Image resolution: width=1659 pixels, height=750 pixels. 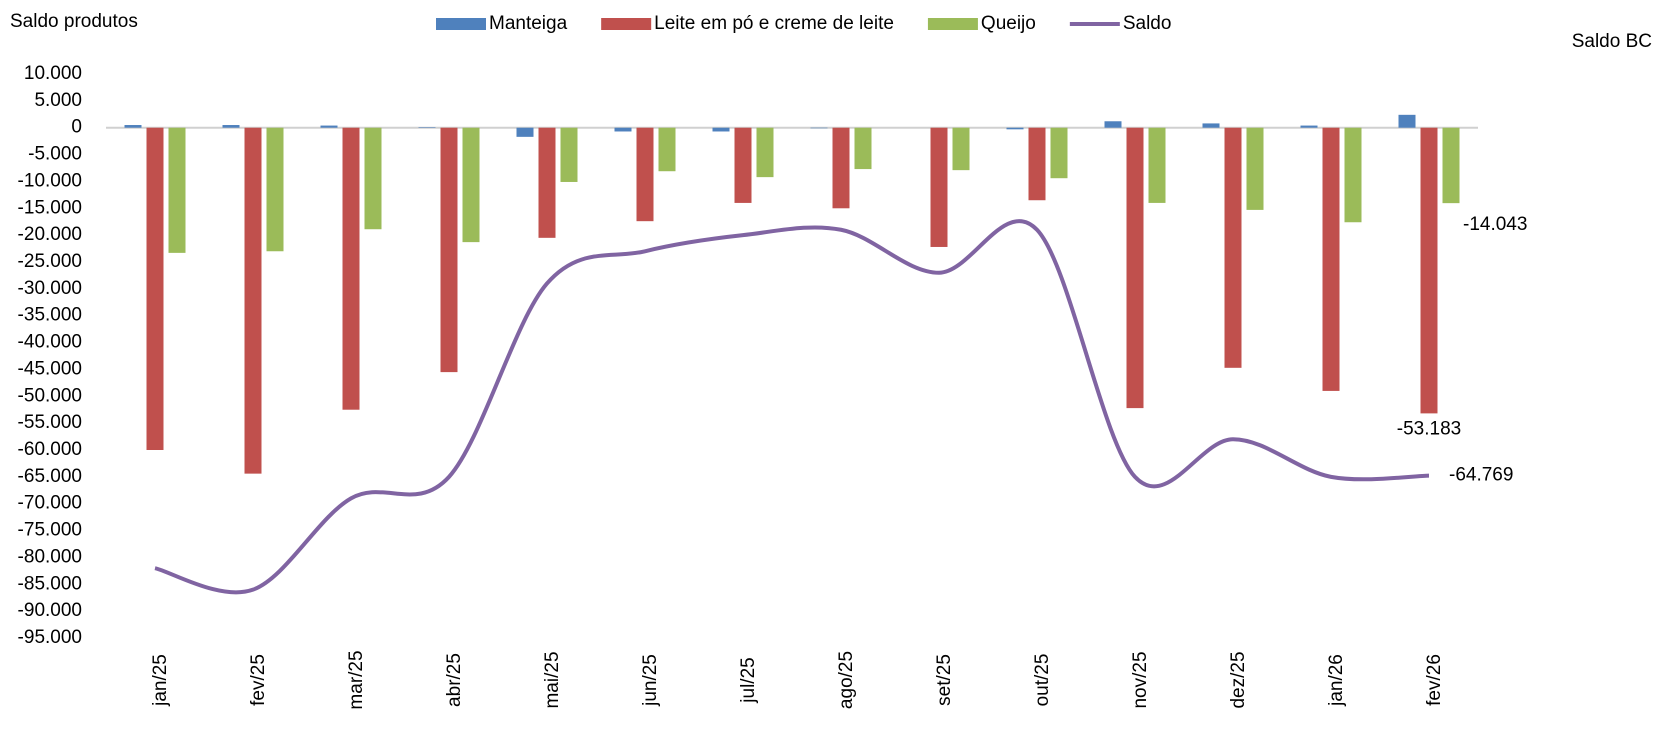 I want to click on legend-label: Saldo, so click(x=1147, y=23).